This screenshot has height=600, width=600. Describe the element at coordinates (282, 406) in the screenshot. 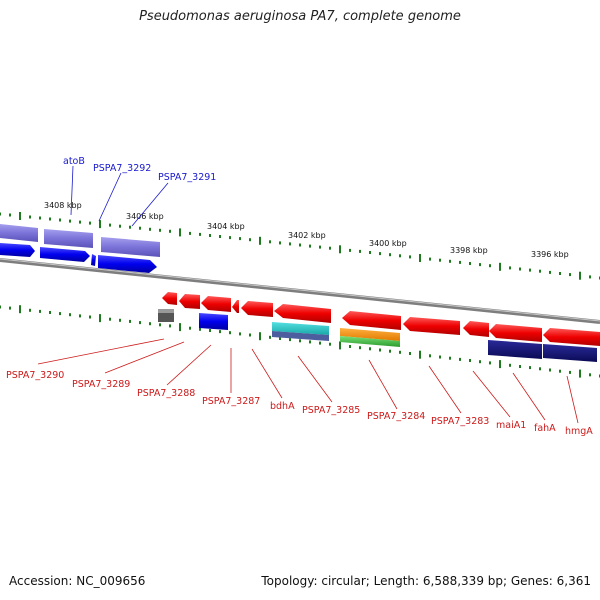

I see `gene-label-bdhA: bdhA` at that location.